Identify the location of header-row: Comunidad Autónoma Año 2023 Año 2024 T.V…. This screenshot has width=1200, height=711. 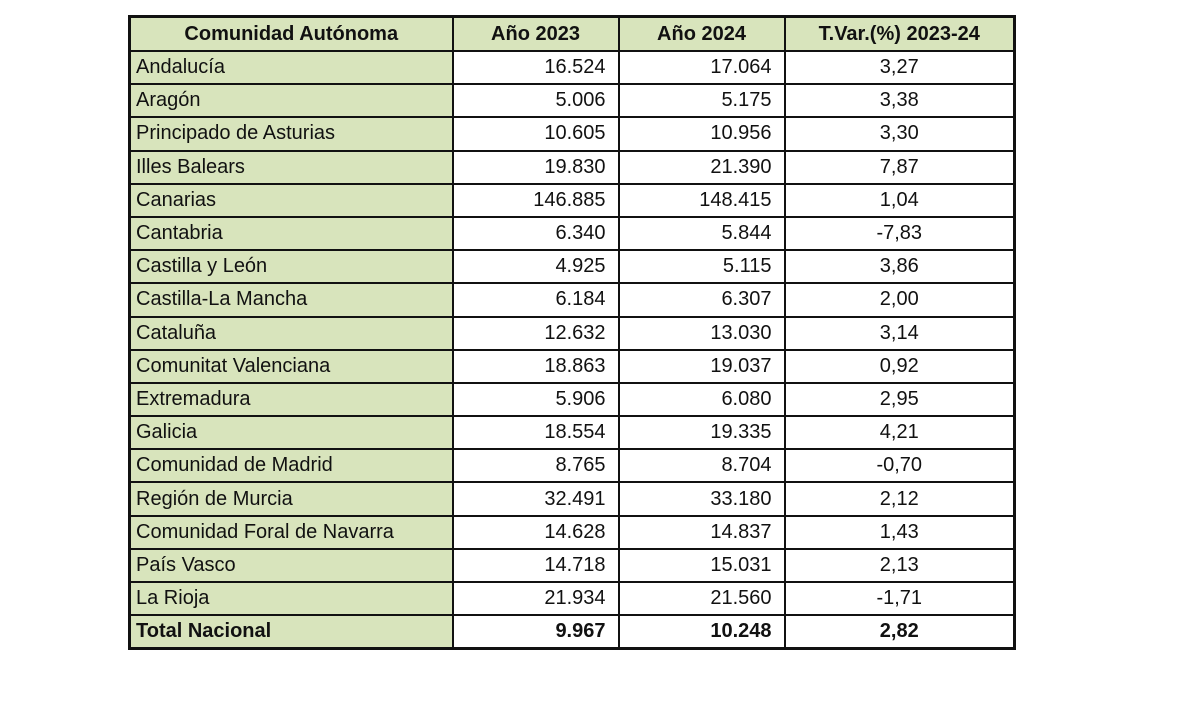
(572, 33).